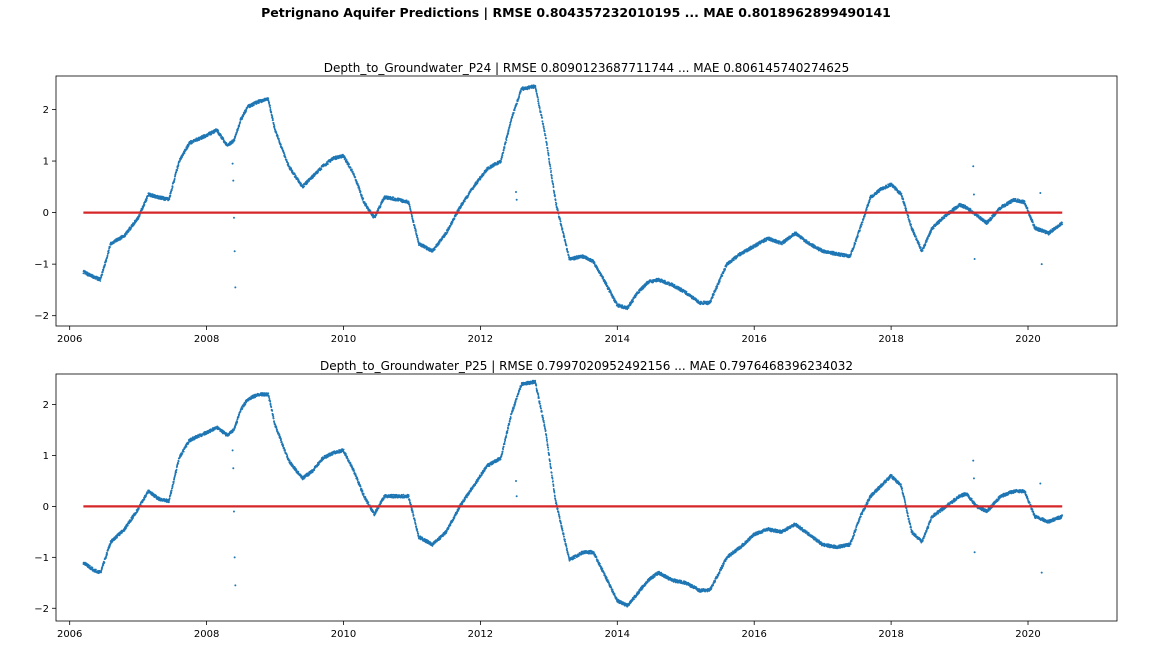 The height and width of the screenshot is (646, 1152). What do you see at coordinates (890, 339) in the screenshot?
I see `x-tick-label: 2018` at bounding box center [890, 339].